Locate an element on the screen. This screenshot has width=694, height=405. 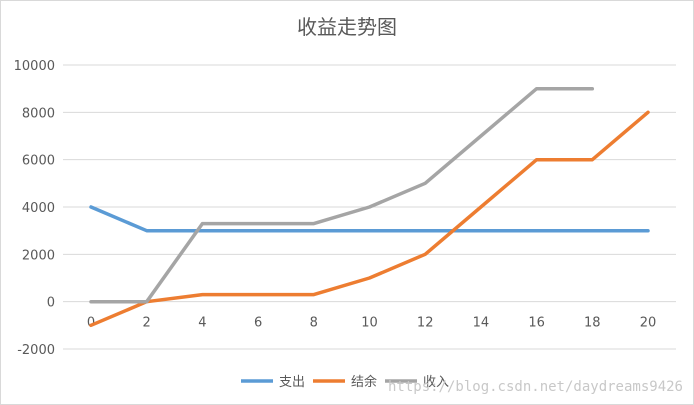
y-tick-label: 10000 is located at coordinates (34, 66).